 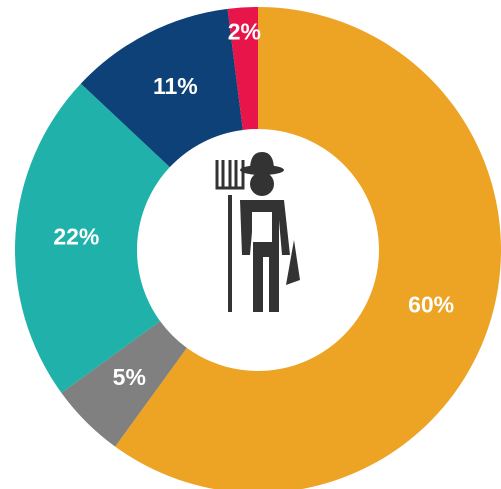 I want to click on farmer-icon, so click(x=257, y=232).